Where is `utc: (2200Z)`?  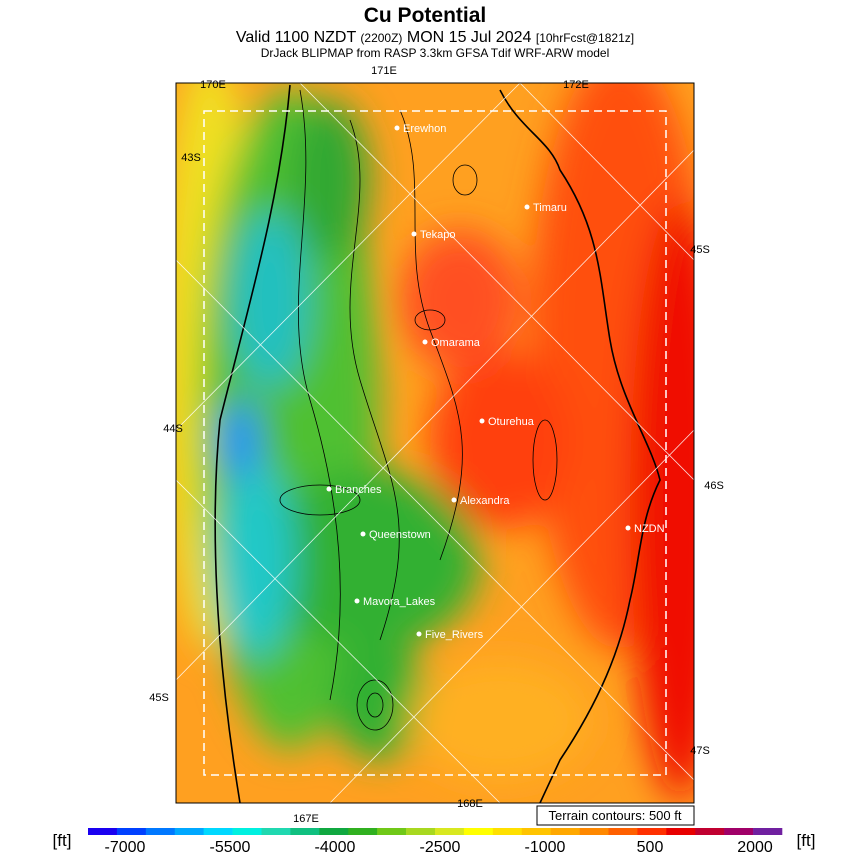
utc: (2200Z) is located at coordinates (381, 38).